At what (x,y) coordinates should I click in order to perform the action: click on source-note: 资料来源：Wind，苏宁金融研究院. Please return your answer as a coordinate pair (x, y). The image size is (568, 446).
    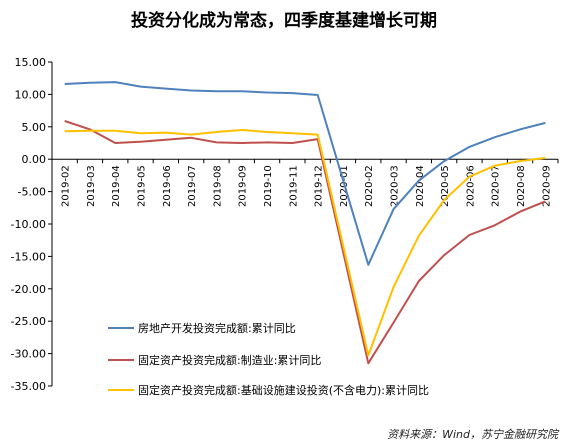
    Looking at the image, I should click on (472, 434).